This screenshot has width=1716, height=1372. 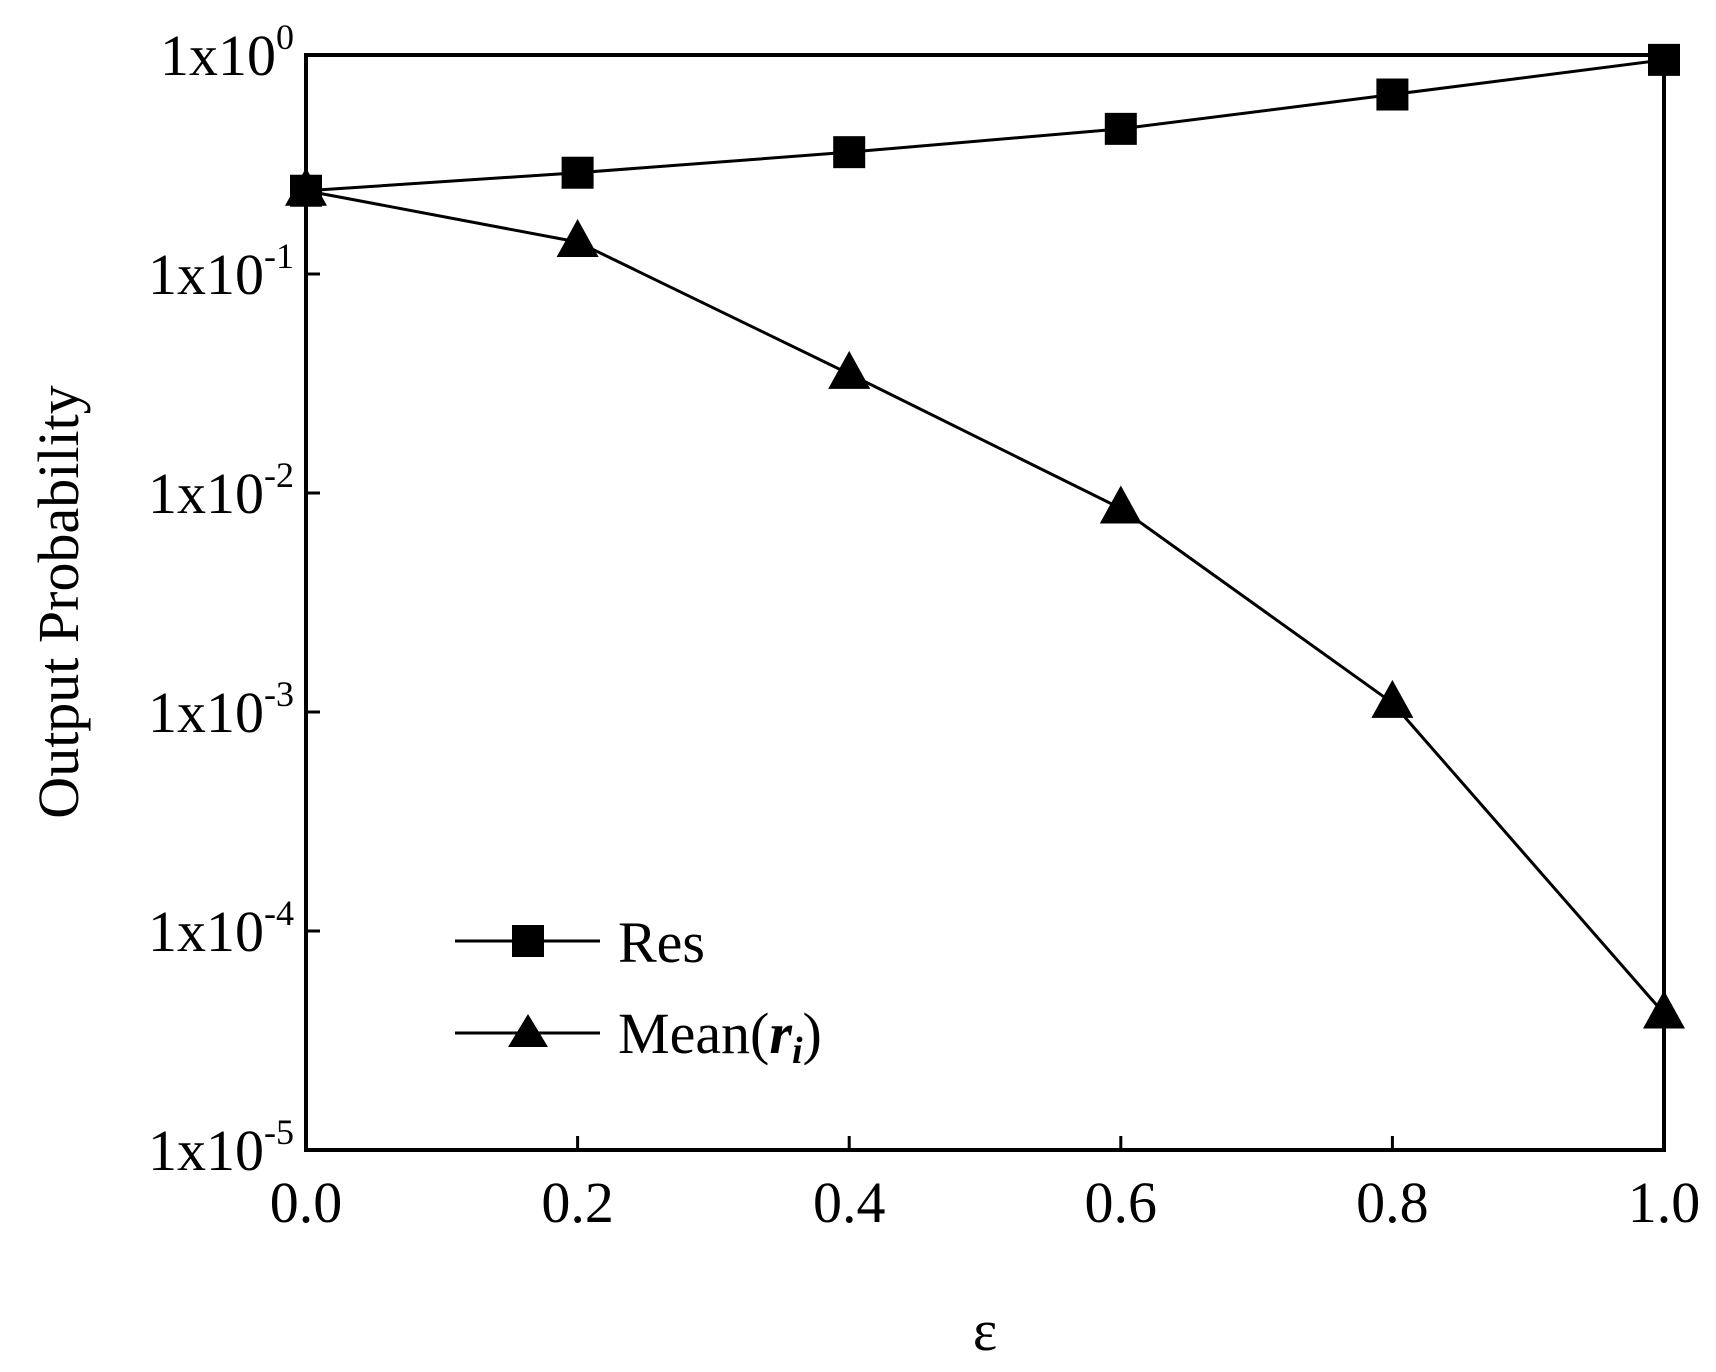 I want to click on legend-res-marker, so click(x=528, y=941).